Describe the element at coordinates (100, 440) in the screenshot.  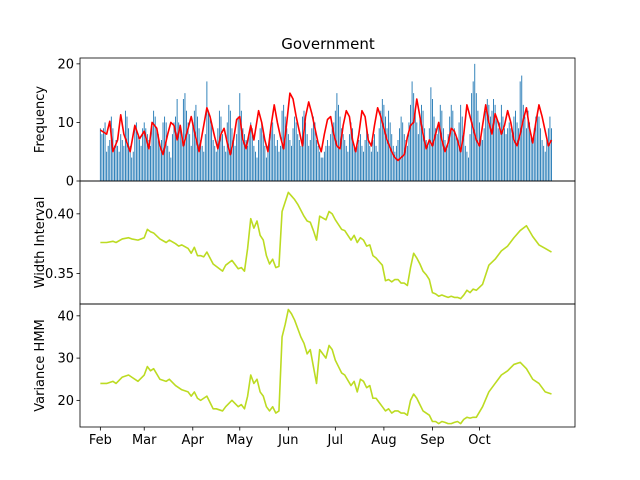
I see `x-tick-label: Feb` at that location.